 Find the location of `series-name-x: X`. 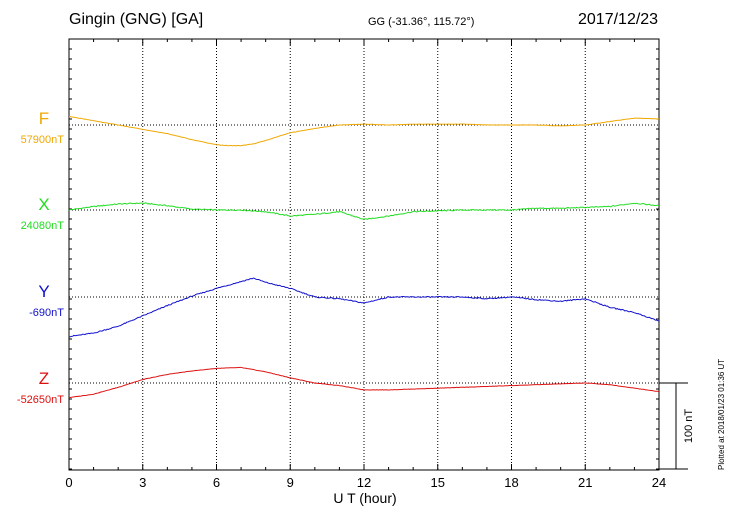

series-name-x: X is located at coordinates (43, 204).